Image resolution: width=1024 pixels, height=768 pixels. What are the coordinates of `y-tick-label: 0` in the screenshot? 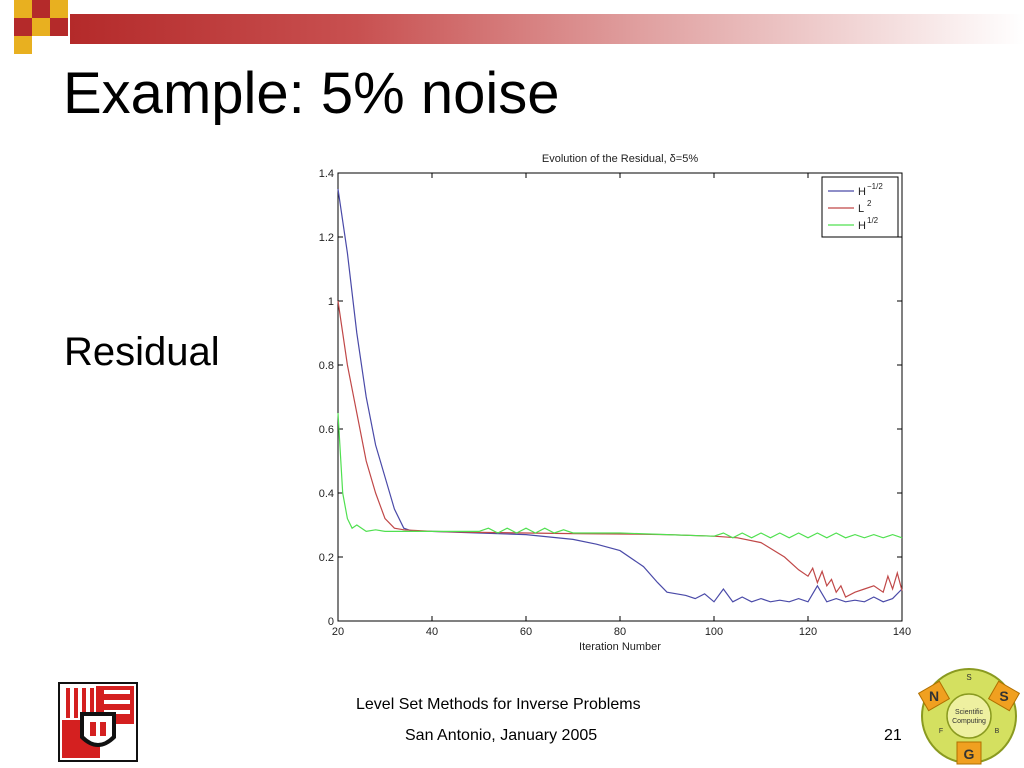 It's located at (331, 622).